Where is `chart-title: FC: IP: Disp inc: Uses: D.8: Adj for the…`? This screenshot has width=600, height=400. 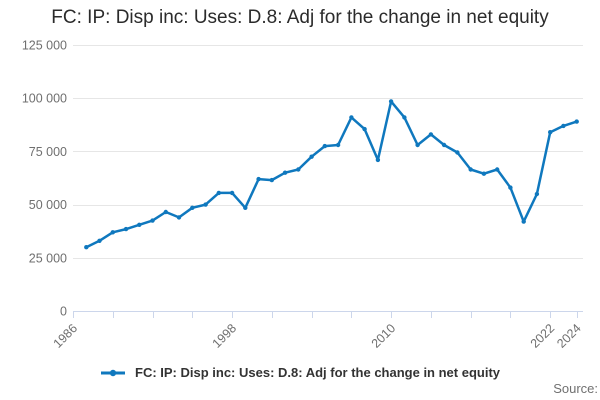 chart-title: FC: IP: Disp inc: Uses: D.8: Adj for the… is located at coordinates (300, 17).